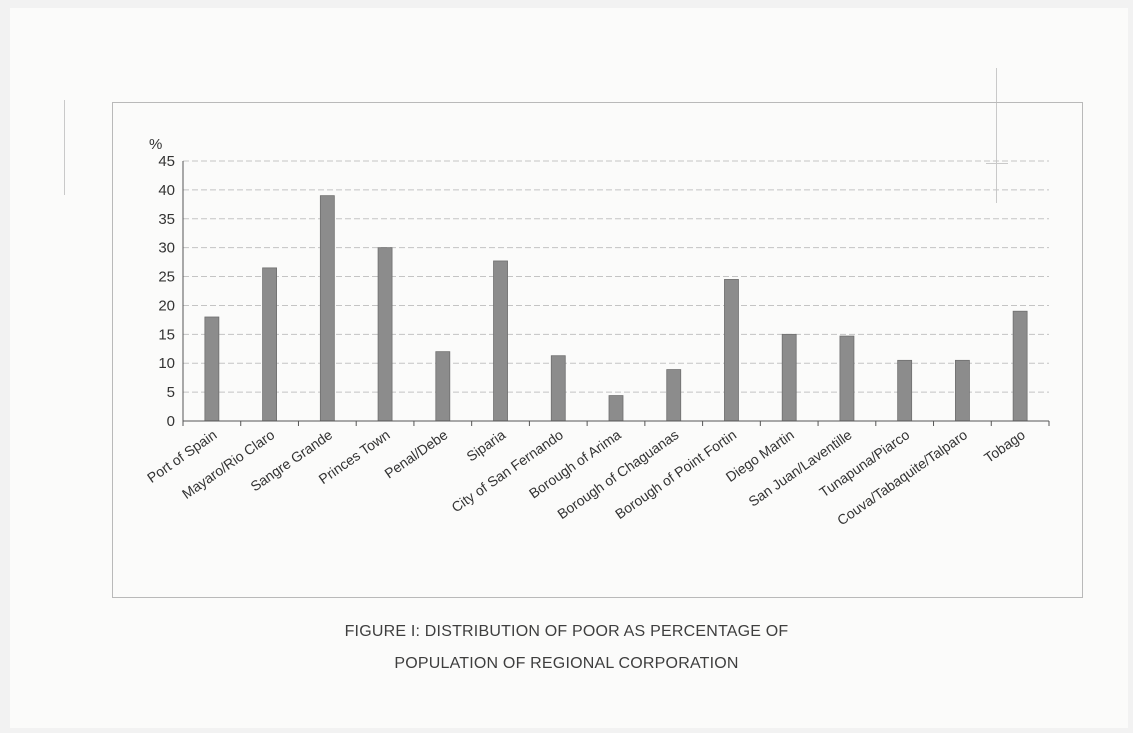 The image size is (1133, 733). Describe the element at coordinates (171, 392) in the screenshot. I see `y-tick-label: 5` at that location.